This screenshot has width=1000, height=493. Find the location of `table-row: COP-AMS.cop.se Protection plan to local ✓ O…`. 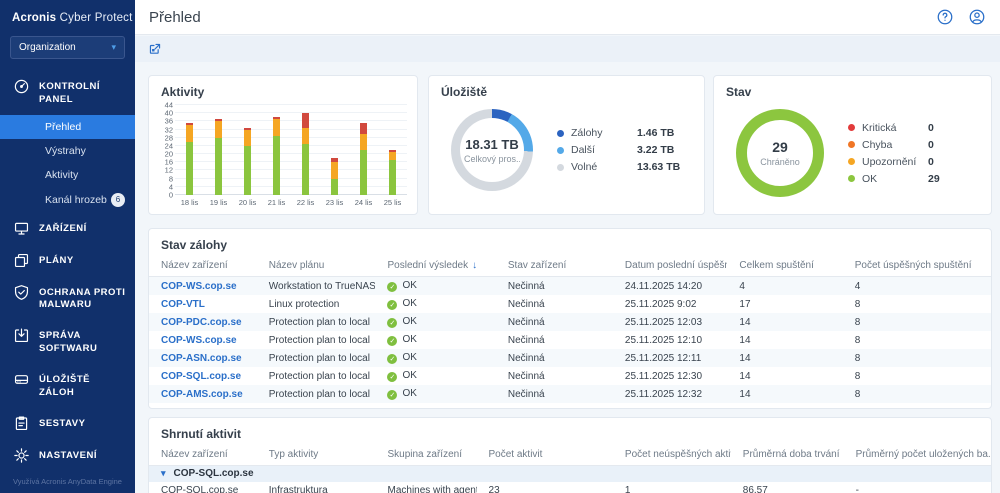

table-row: COP-AMS.cop.se Protection plan to local ✓ O… is located at coordinates (570, 394).